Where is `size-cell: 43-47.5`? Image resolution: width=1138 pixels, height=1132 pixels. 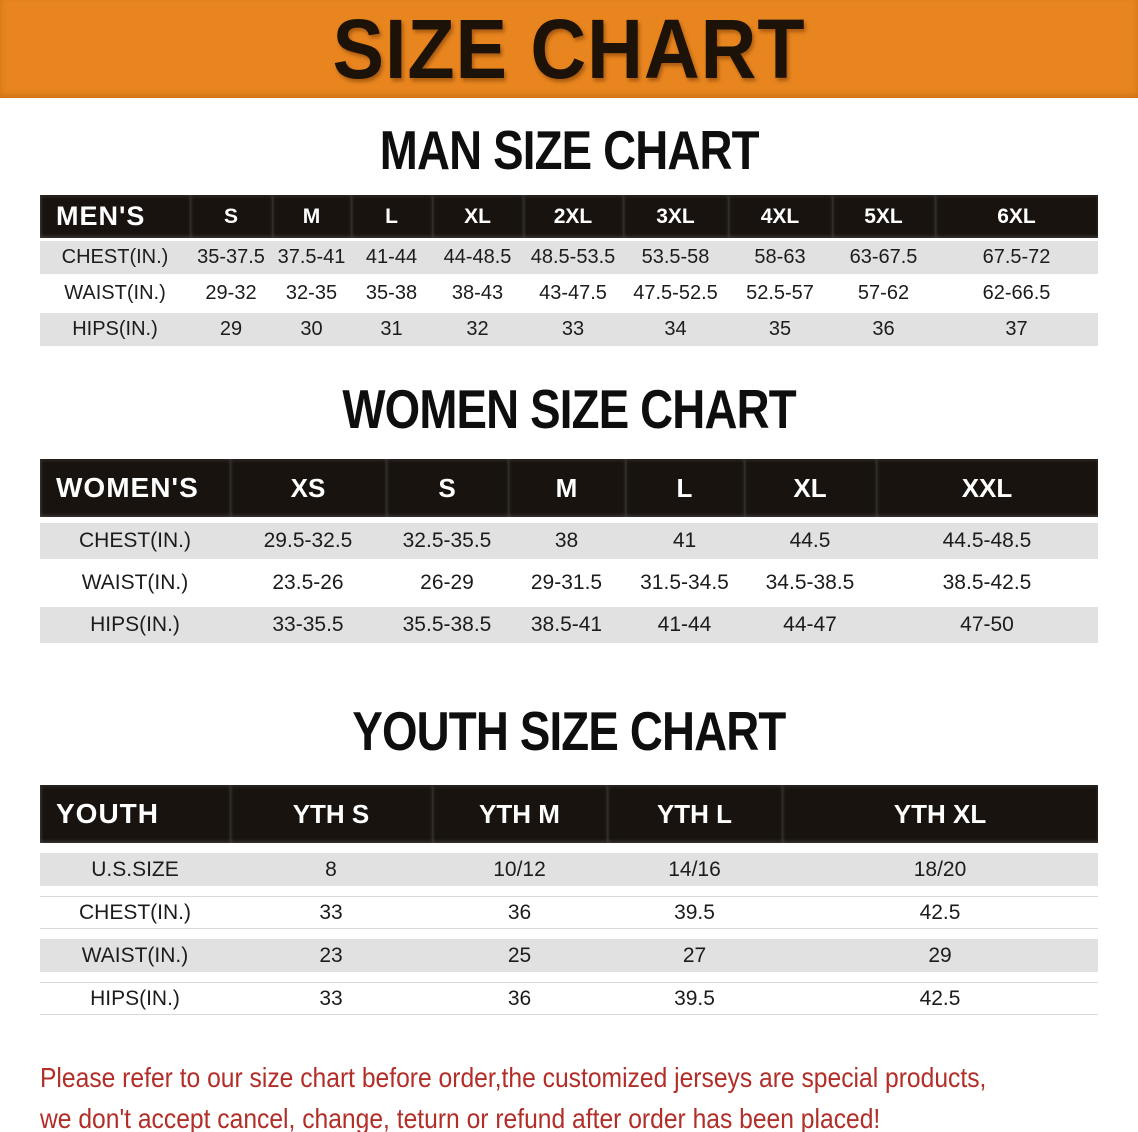 size-cell: 43-47.5 is located at coordinates (573, 293).